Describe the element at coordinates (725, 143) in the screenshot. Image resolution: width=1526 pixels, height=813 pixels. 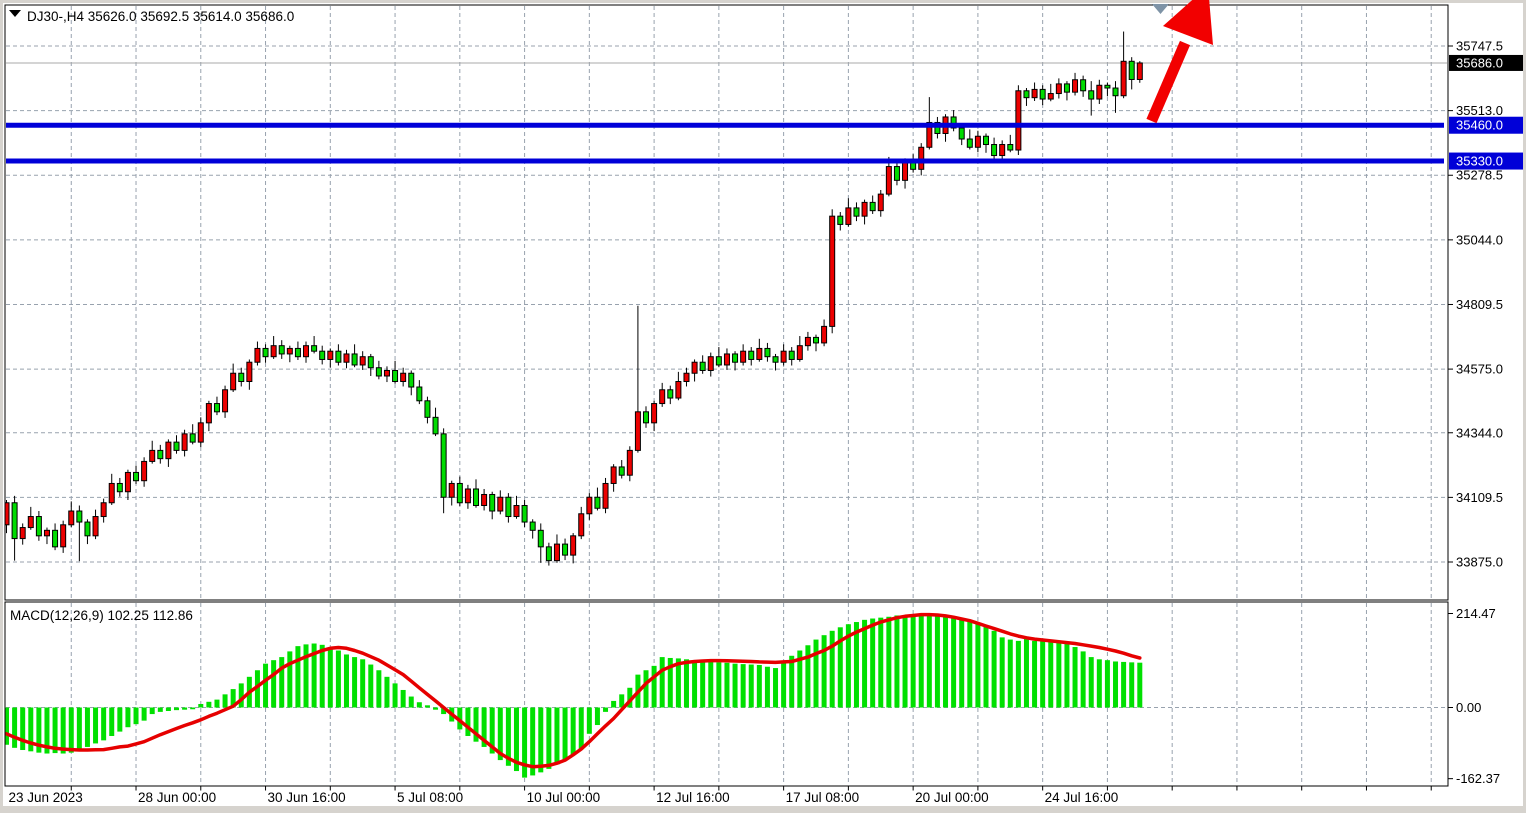
I see `support-resistance-lines` at that location.